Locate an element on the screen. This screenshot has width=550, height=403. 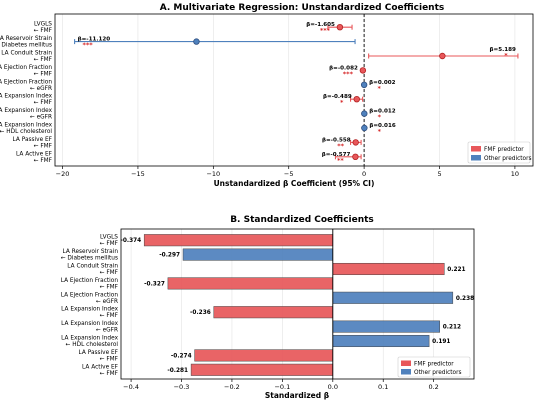
beta-label: β=0.002 is located at coordinates (382, 83).